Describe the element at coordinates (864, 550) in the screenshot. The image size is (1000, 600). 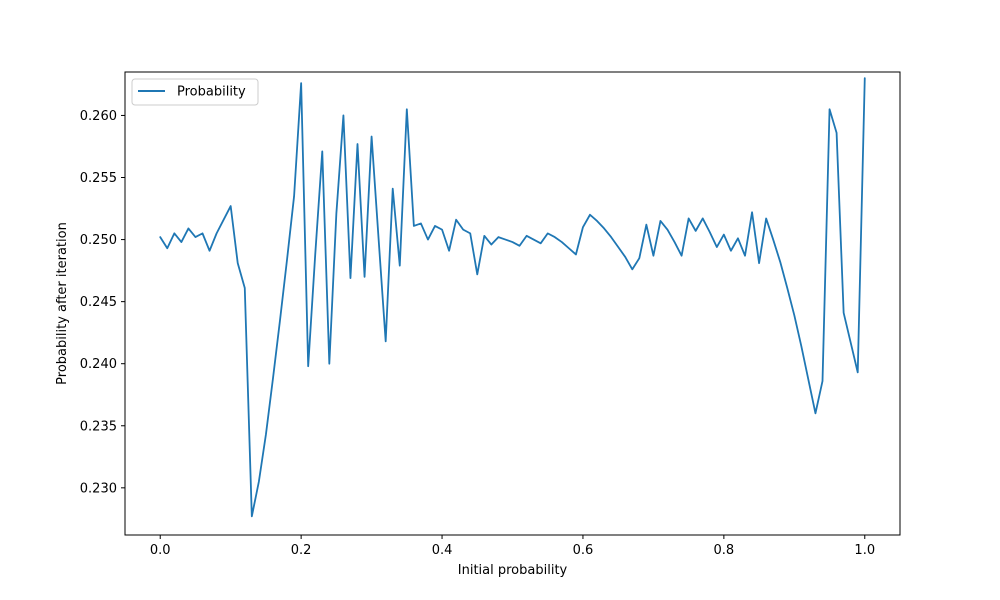
I see `x-tick-label: 1.0` at that location.